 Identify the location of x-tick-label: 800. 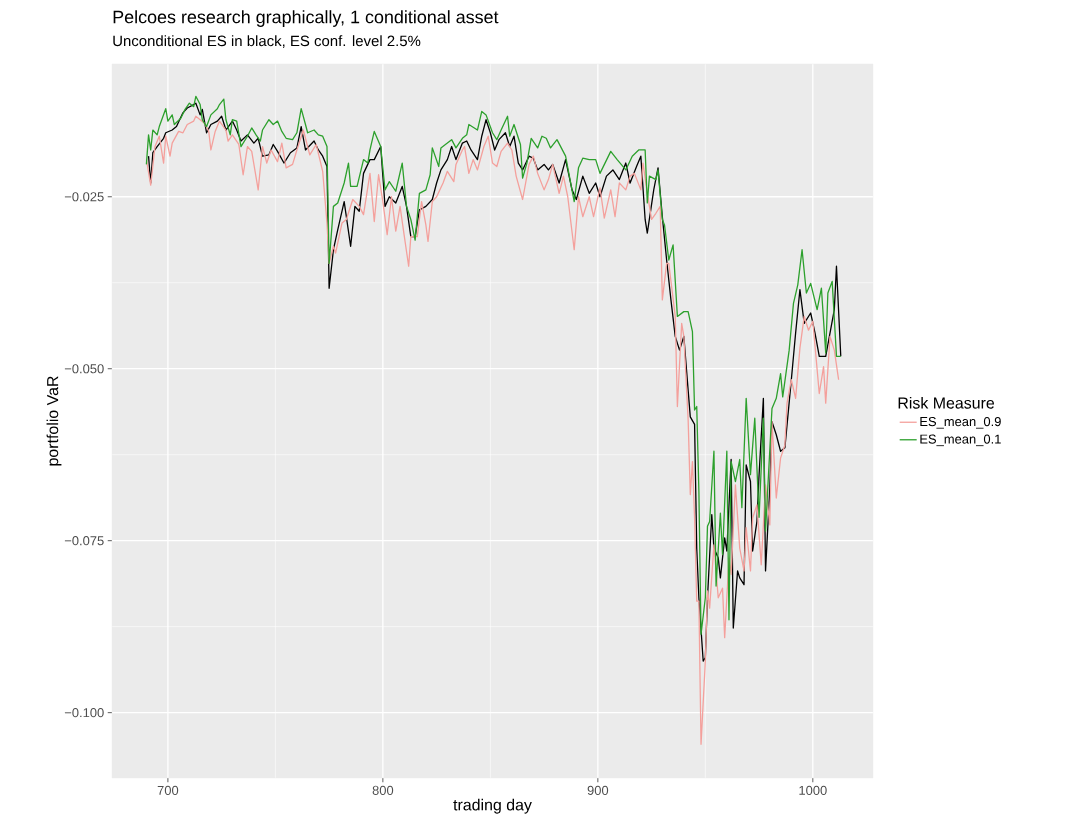
(383, 790).